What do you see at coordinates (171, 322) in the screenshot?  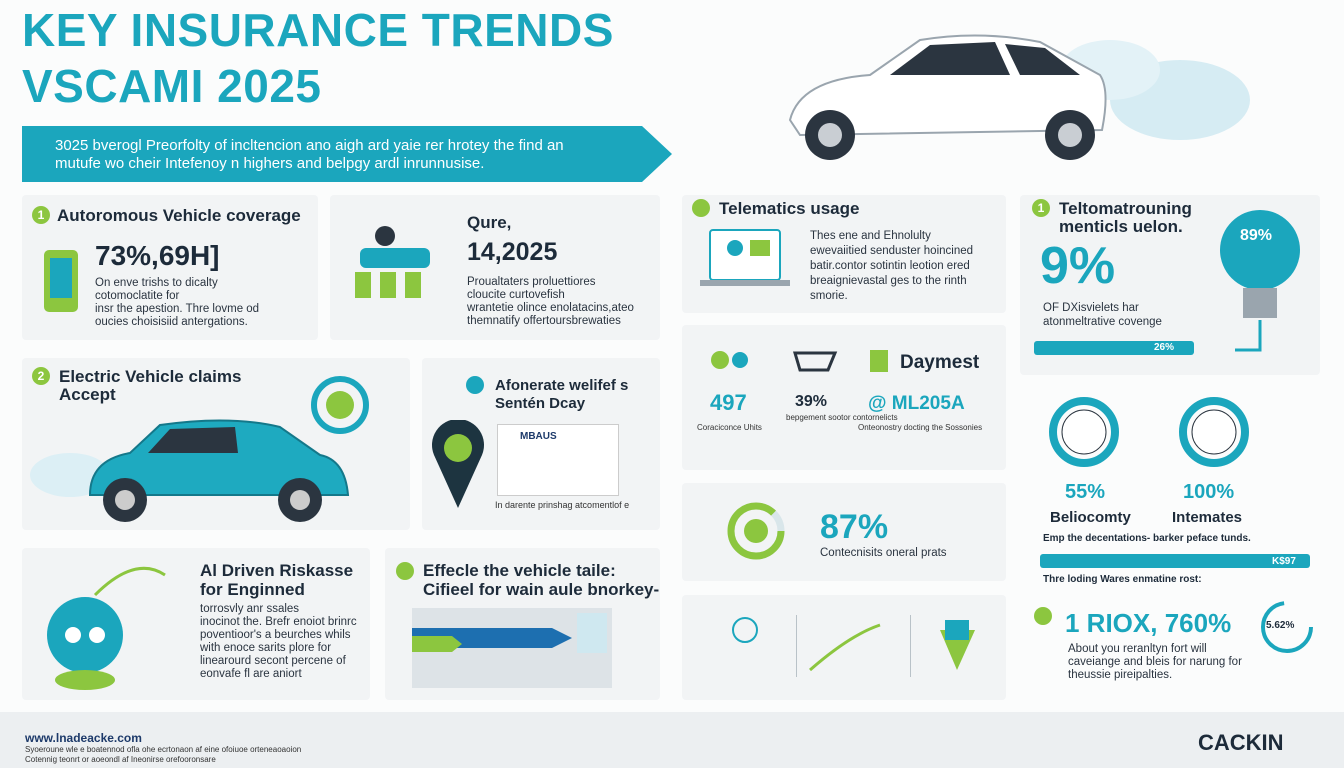 I see `description: oucies choisisiid antergations.` at bounding box center [171, 322].